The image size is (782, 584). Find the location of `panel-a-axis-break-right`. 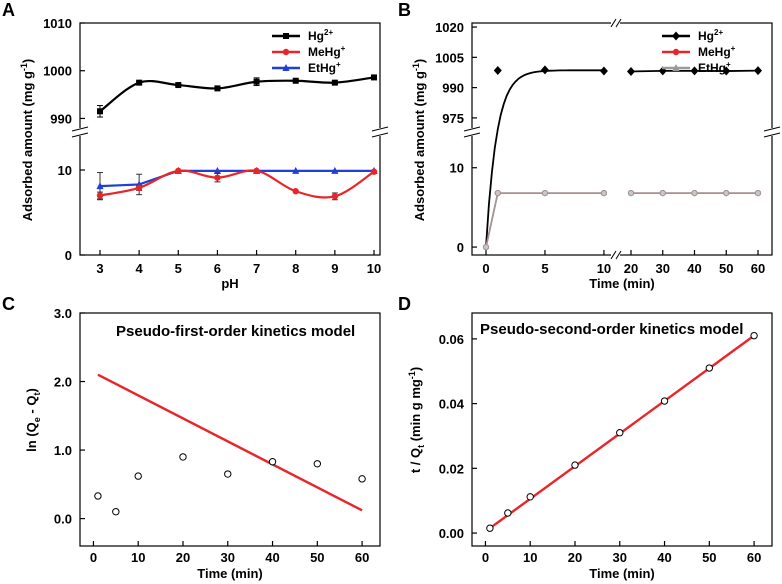

panel-a-axis-break-right is located at coordinates (380, 132).